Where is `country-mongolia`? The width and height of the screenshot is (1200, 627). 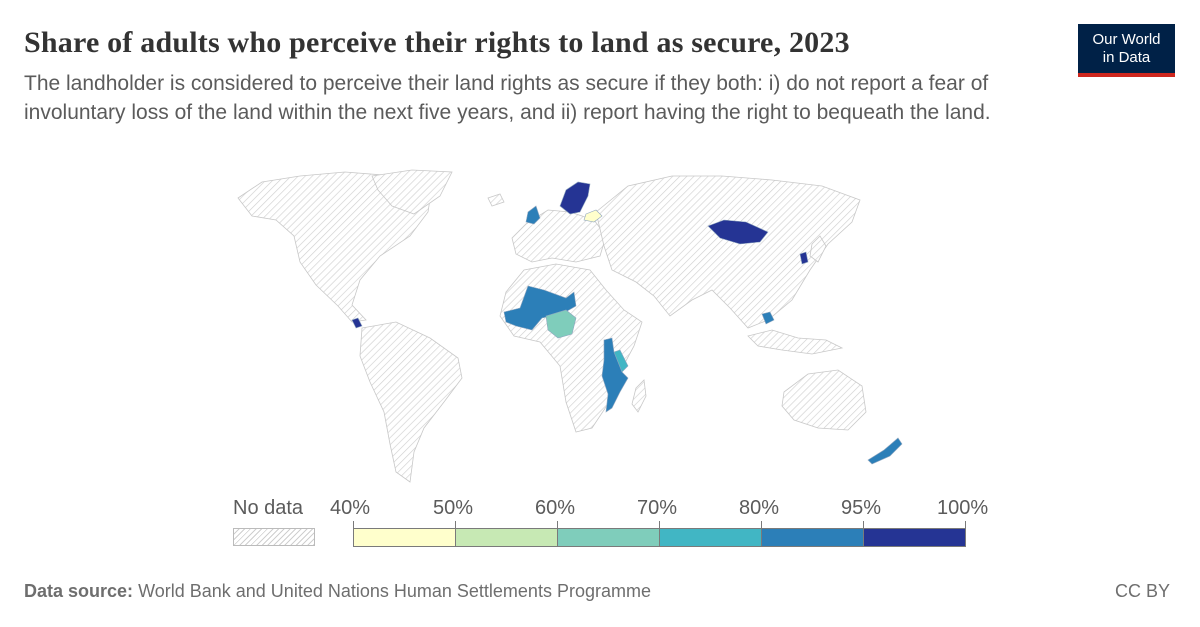
country-mongolia is located at coordinates (738, 232).